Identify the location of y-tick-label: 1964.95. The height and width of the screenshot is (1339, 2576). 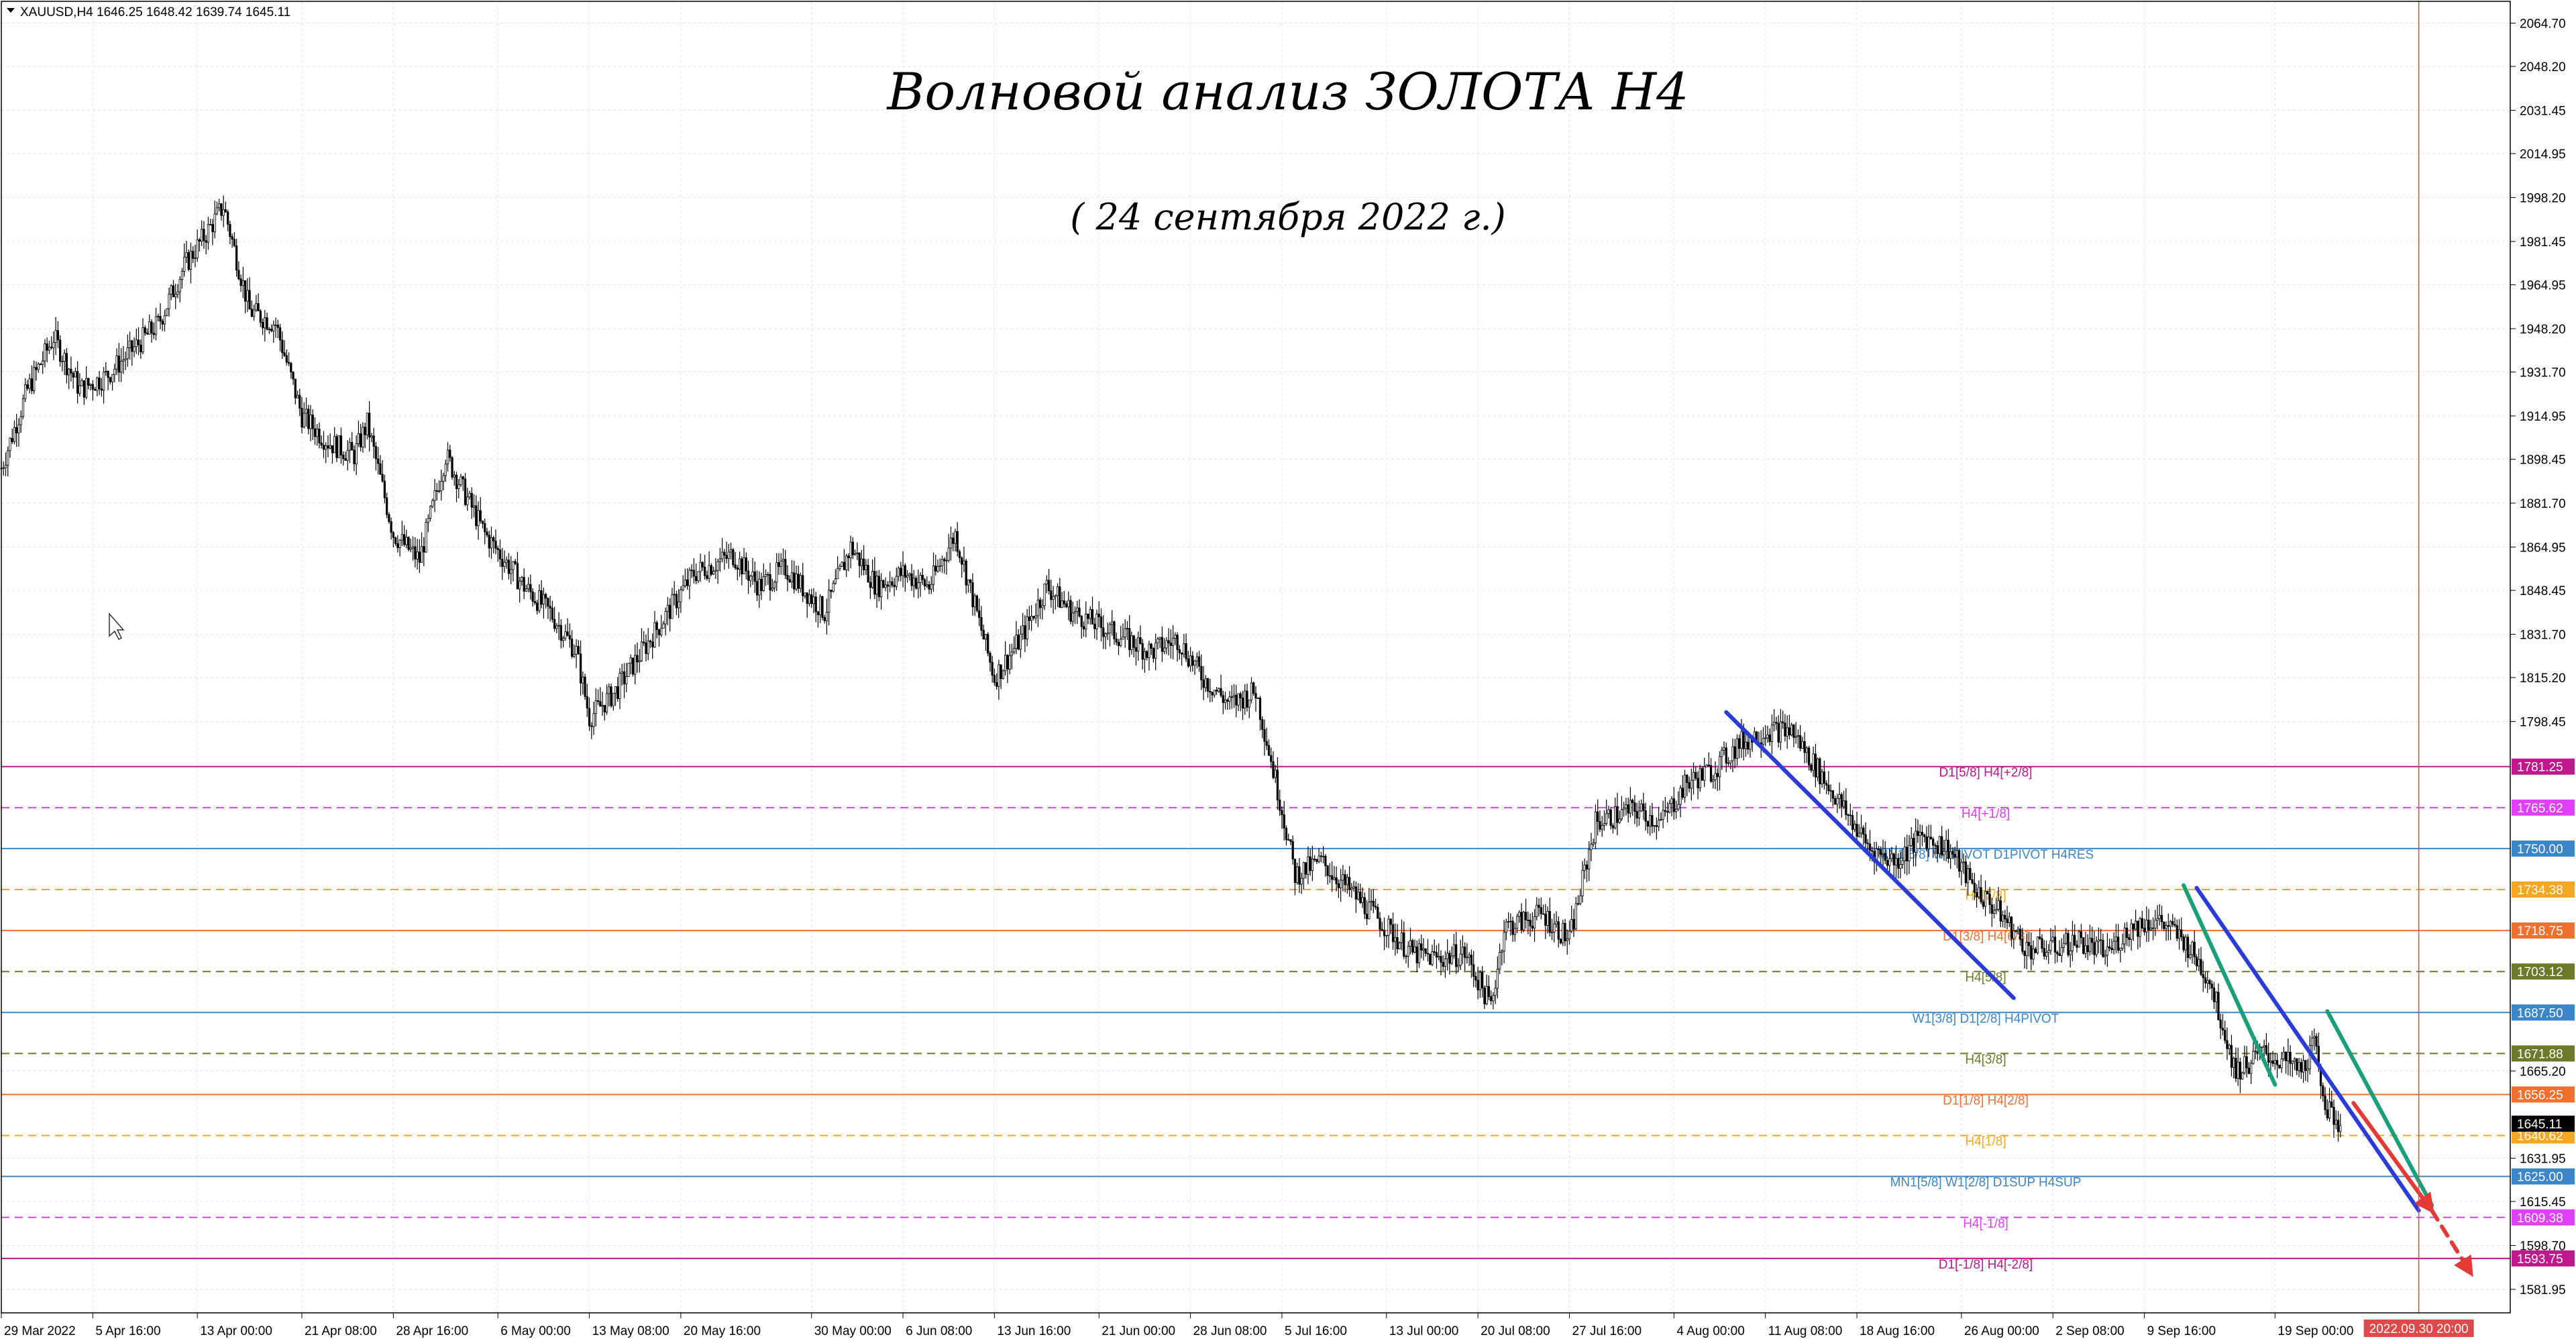
(2543, 285).